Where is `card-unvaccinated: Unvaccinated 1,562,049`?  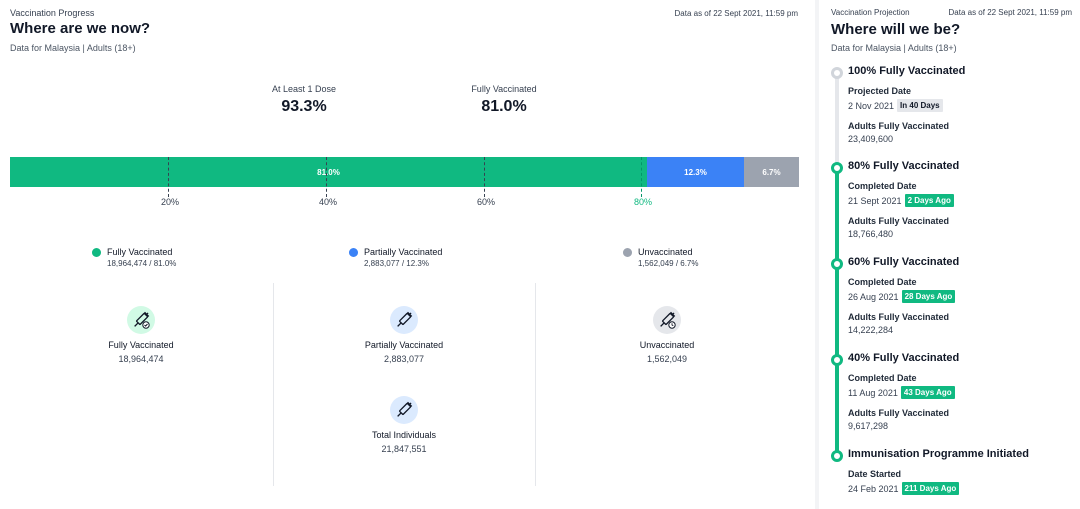
card-unvaccinated: Unvaccinated 1,562,049 is located at coordinates (667, 335).